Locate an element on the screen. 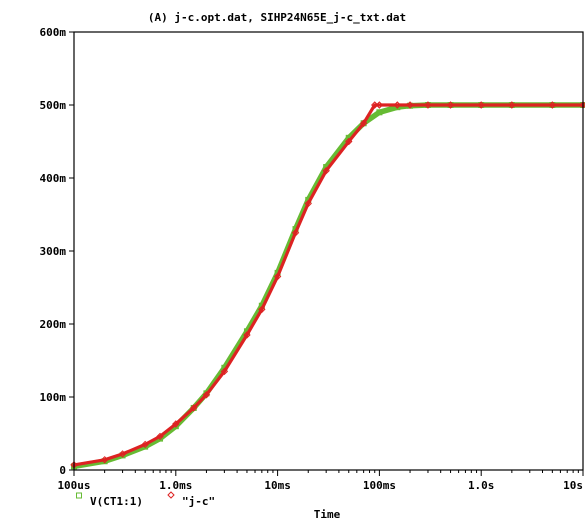 Image resolution: width=585 pixels, height=521 pixels. legend-label: V(CT1:1) is located at coordinates (116, 501).